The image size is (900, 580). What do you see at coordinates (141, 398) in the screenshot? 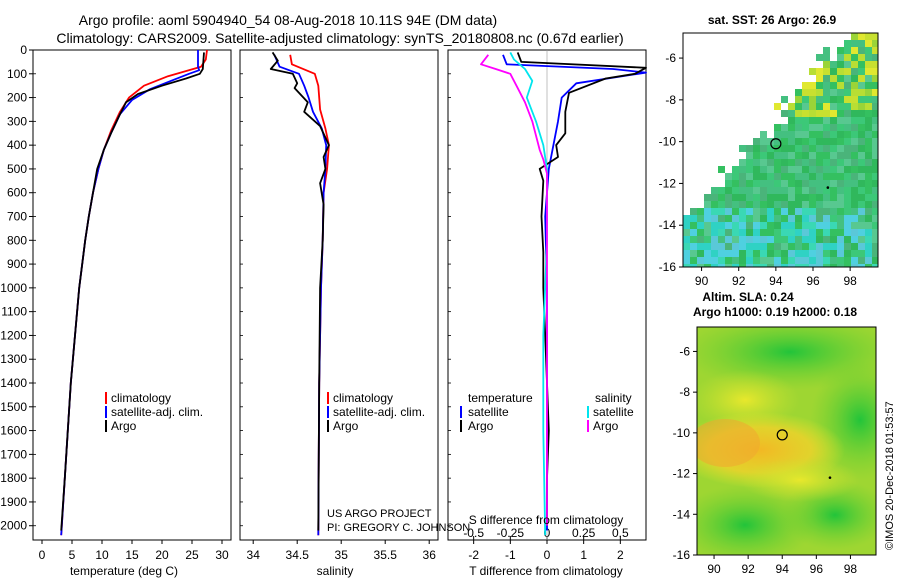
I see `legend-label-climatology: climatology` at bounding box center [141, 398].